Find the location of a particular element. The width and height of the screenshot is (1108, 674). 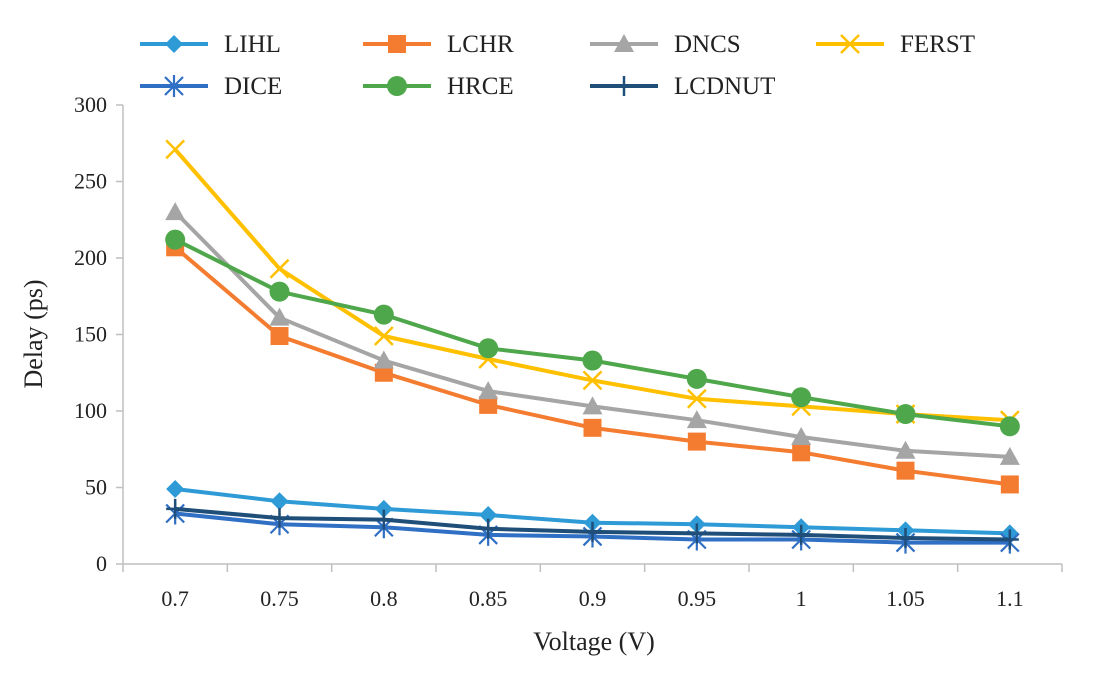

x-tick-label: 1.05 is located at coordinates (905, 598).